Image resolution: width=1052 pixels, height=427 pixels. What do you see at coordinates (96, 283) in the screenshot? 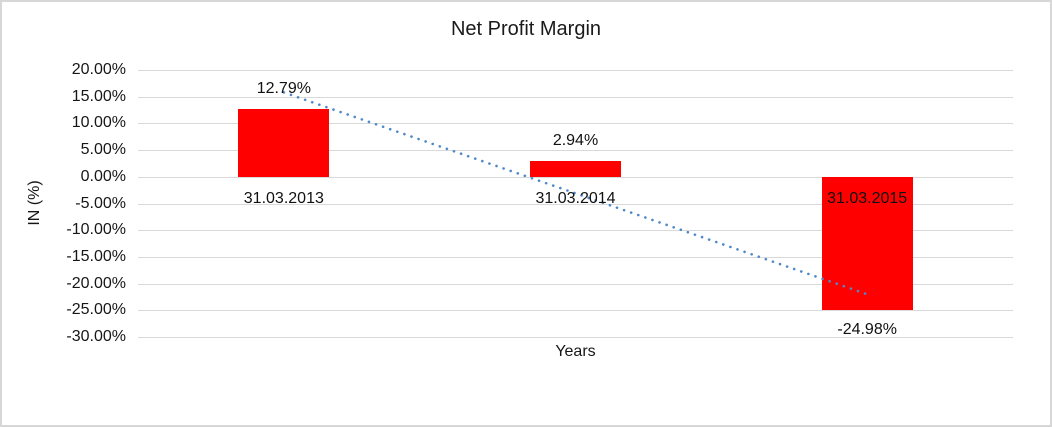
I see `y-tick-label: -20.00%` at bounding box center [96, 283].